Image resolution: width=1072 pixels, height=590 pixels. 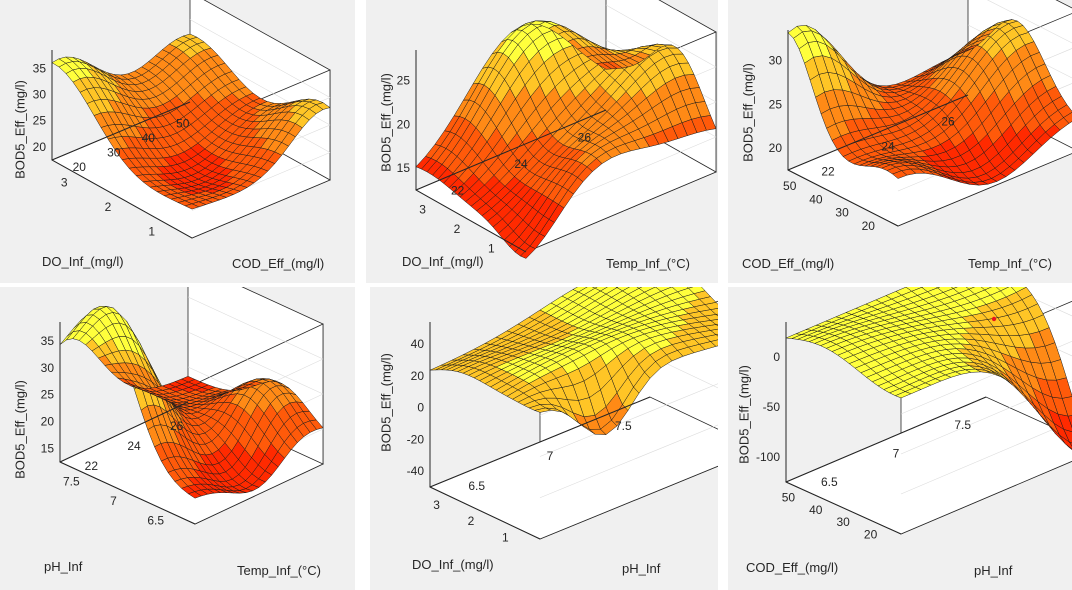 I want to click on y-tick-label: 26, so click(x=585, y=137).